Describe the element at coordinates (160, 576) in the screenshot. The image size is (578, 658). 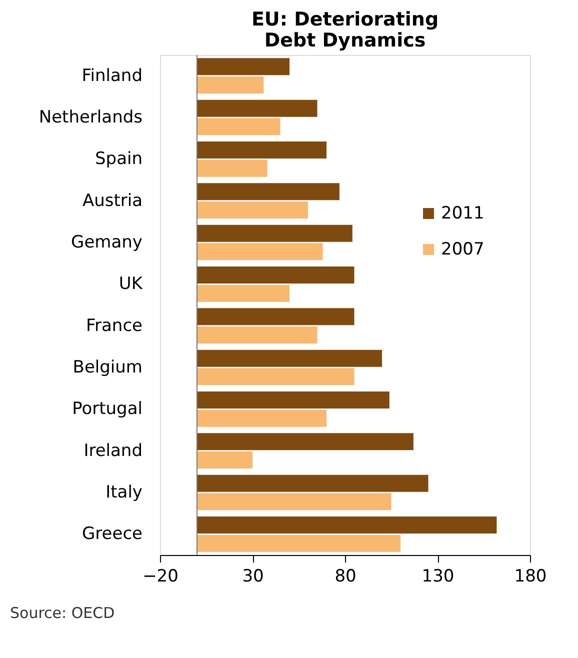
I see `x-tick-label: −20` at that location.